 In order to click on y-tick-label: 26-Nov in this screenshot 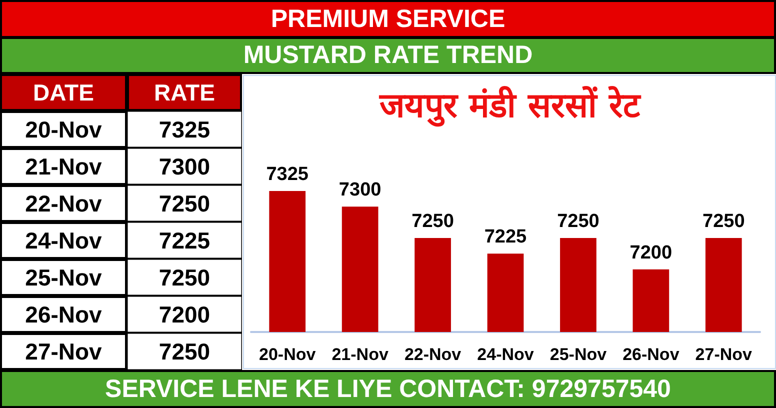, I will do `click(63, 315)`.